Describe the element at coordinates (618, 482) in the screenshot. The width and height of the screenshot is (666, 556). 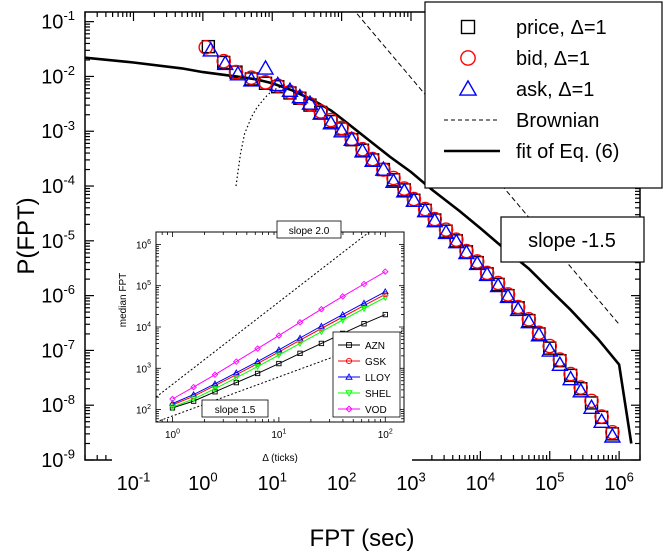
I see `x-tick-label: 10⁶` at that location.